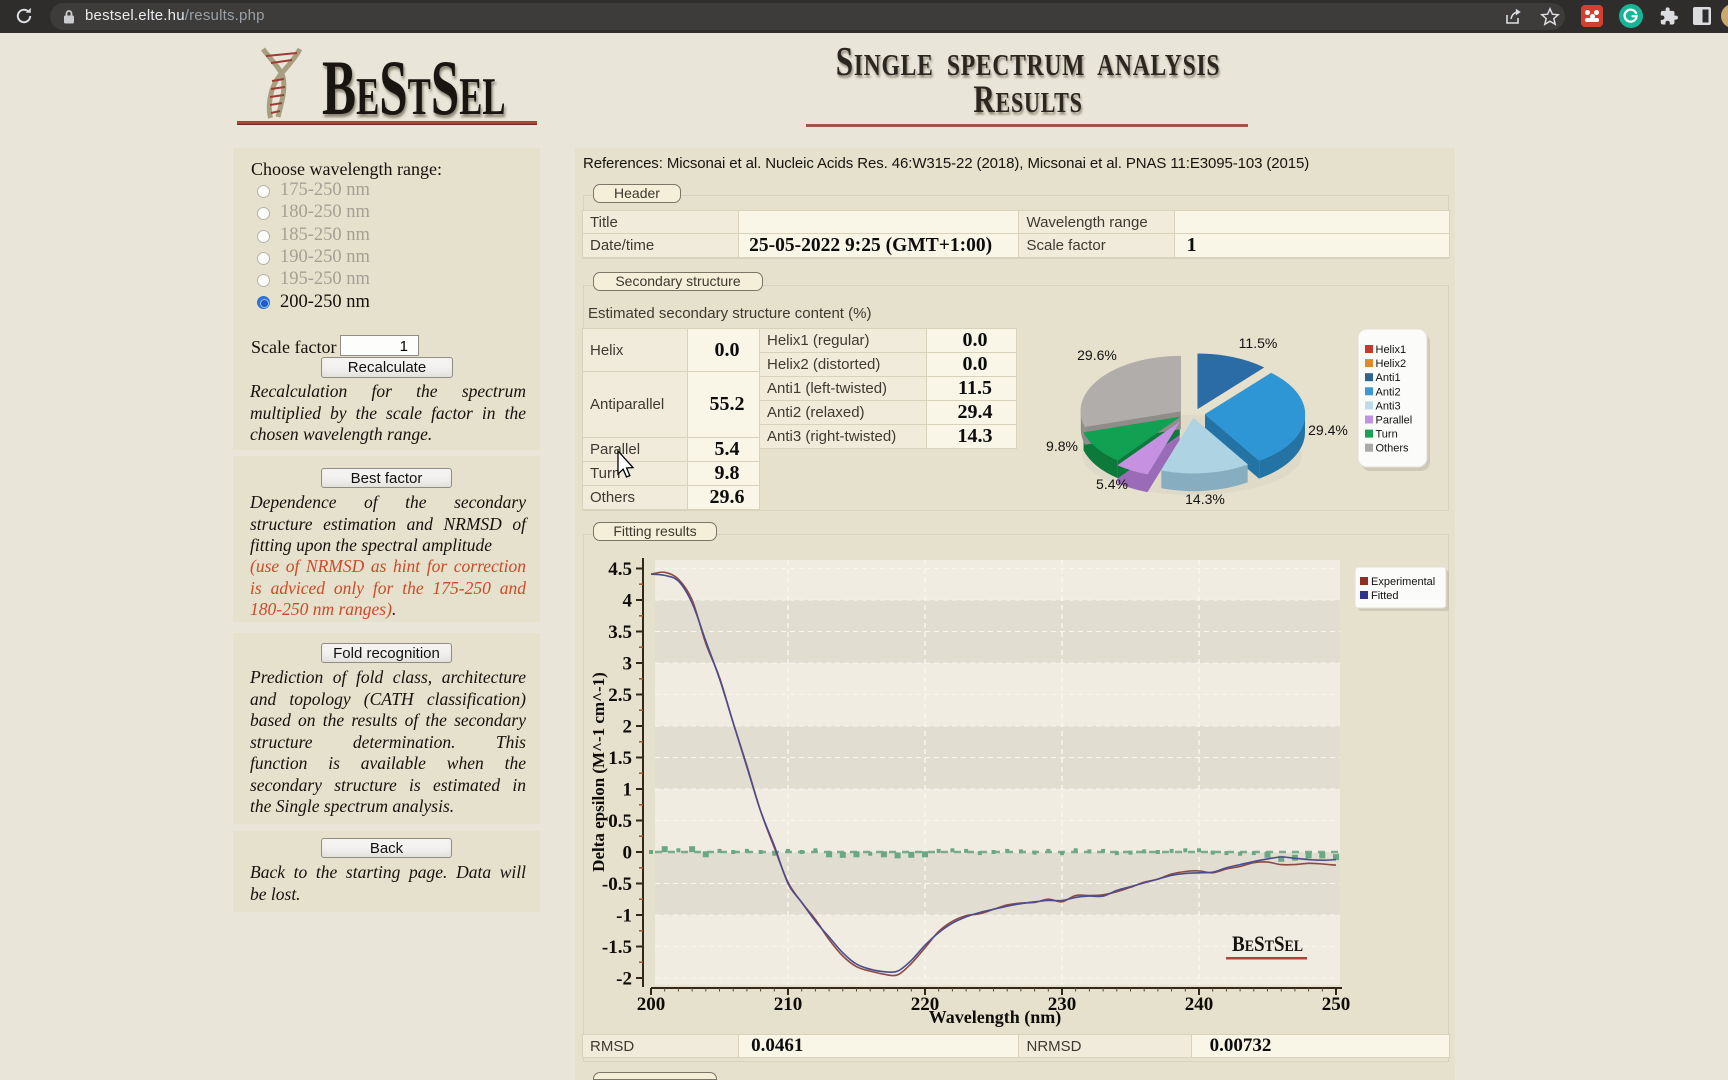 The image size is (1728, 1080). What do you see at coordinates (1388, 406) in the screenshot?
I see `svg-text: Anti3` at bounding box center [1388, 406].